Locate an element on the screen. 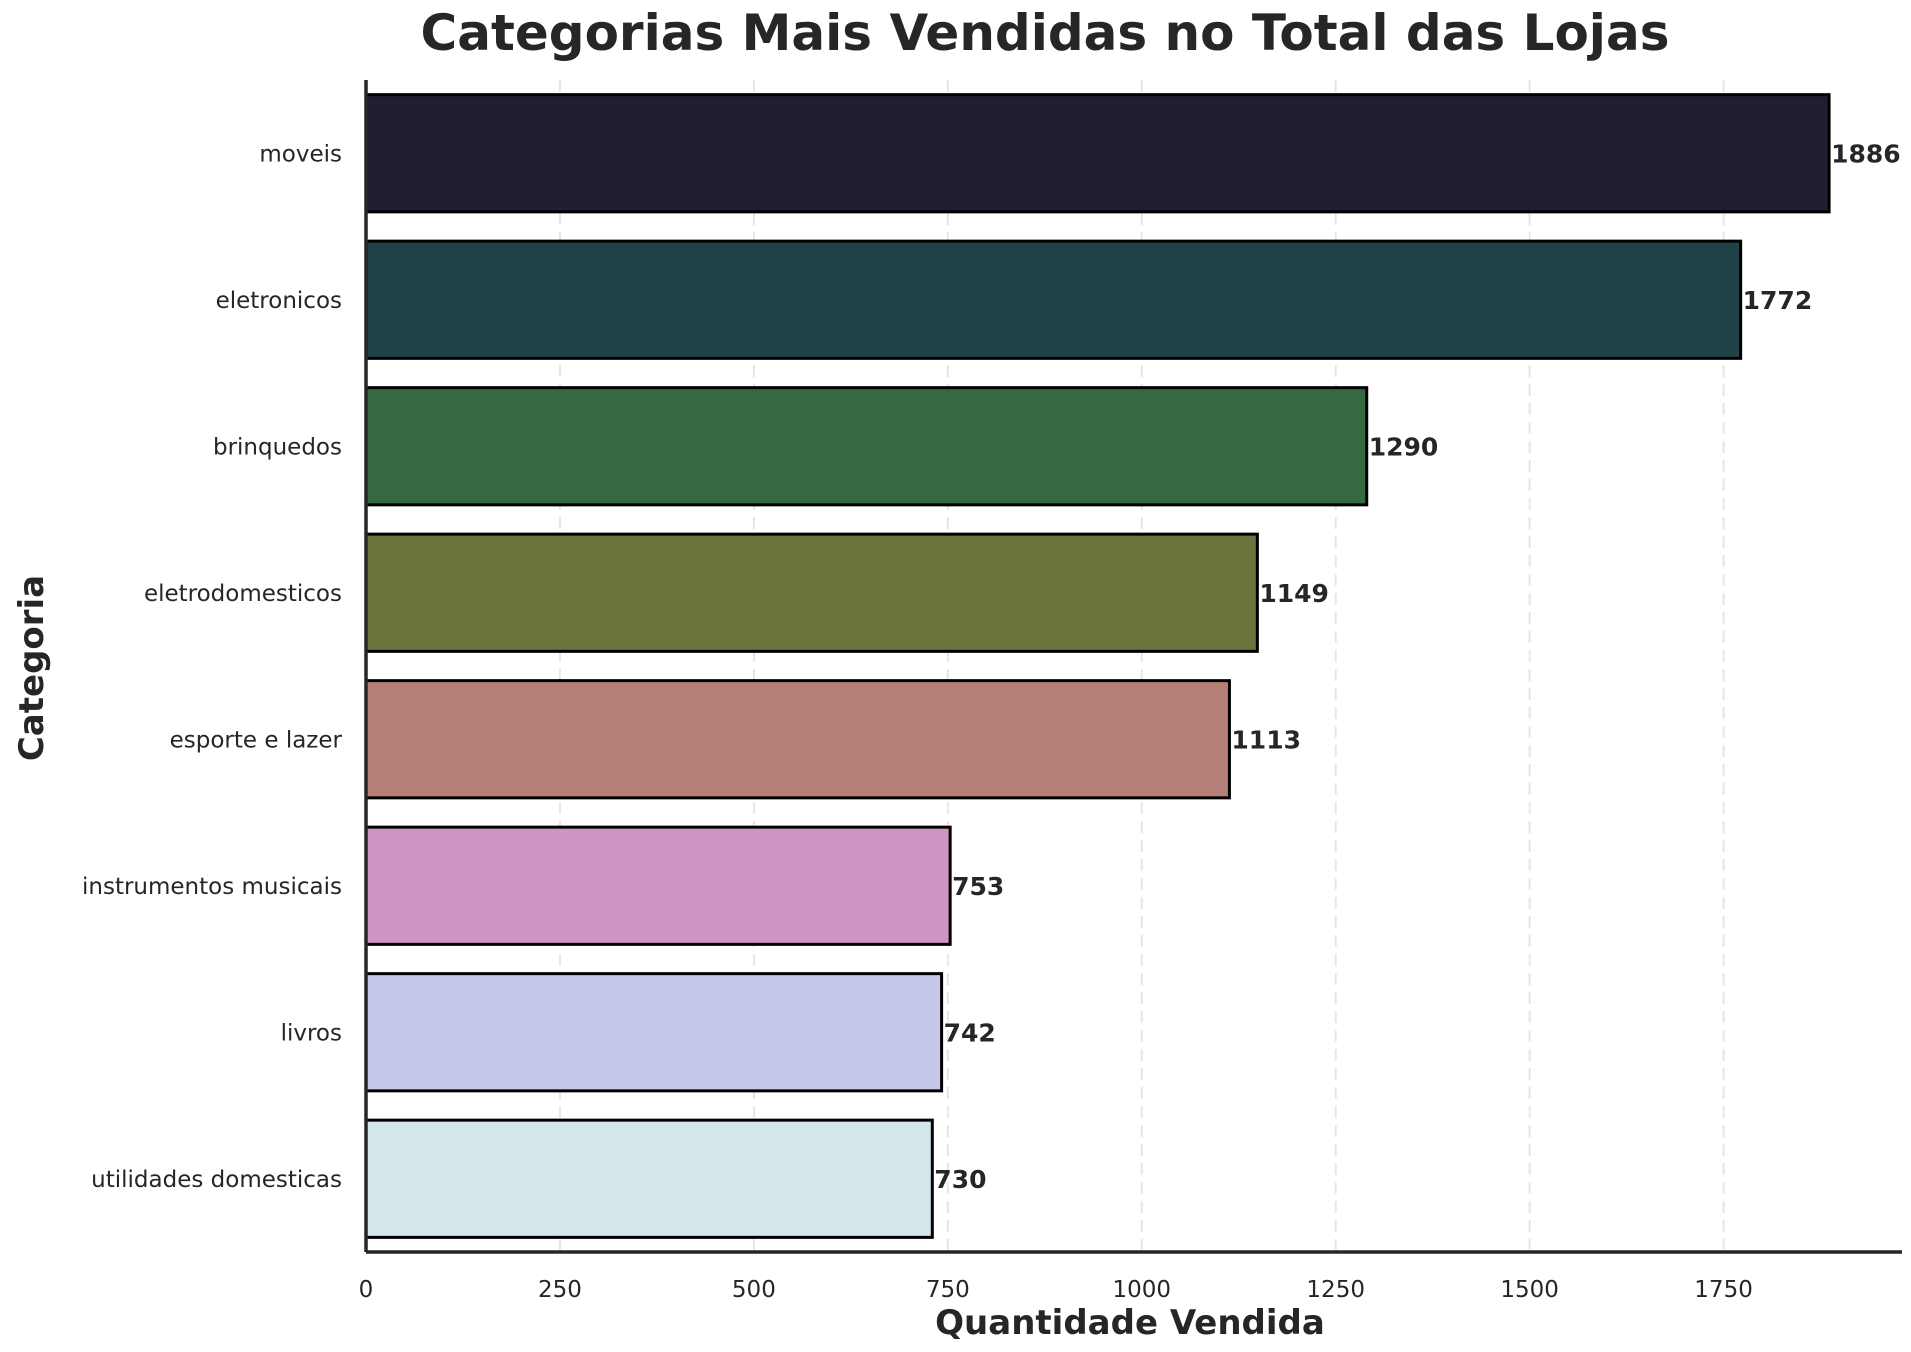 The width and height of the screenshot is (1911, 1352). value-label: 1149 is located at coordinates (1294, 593).